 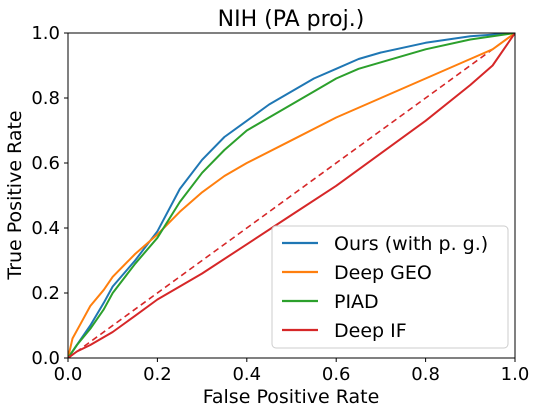 What do you see at coordinates (370, 331) in the screenshot?
I see `legend-label: Deep IF` at bounding box center [370, 331].